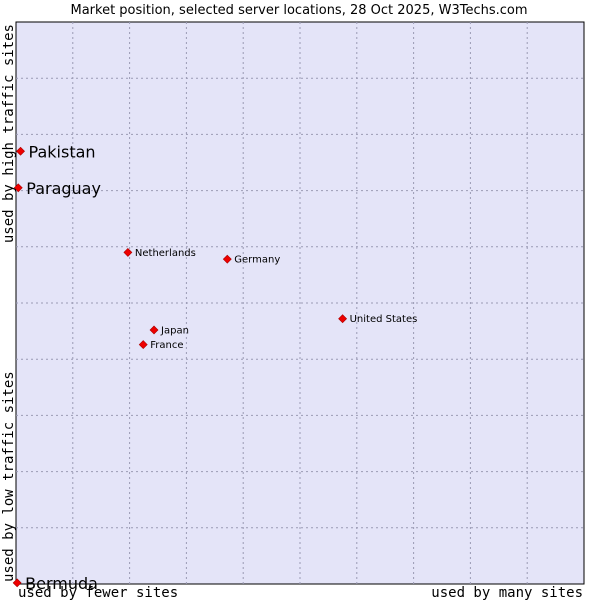  What do you see at coordinates (154, 330) in the screenshot?
I see `point-marker-japan` at bounding box center [154, 330].